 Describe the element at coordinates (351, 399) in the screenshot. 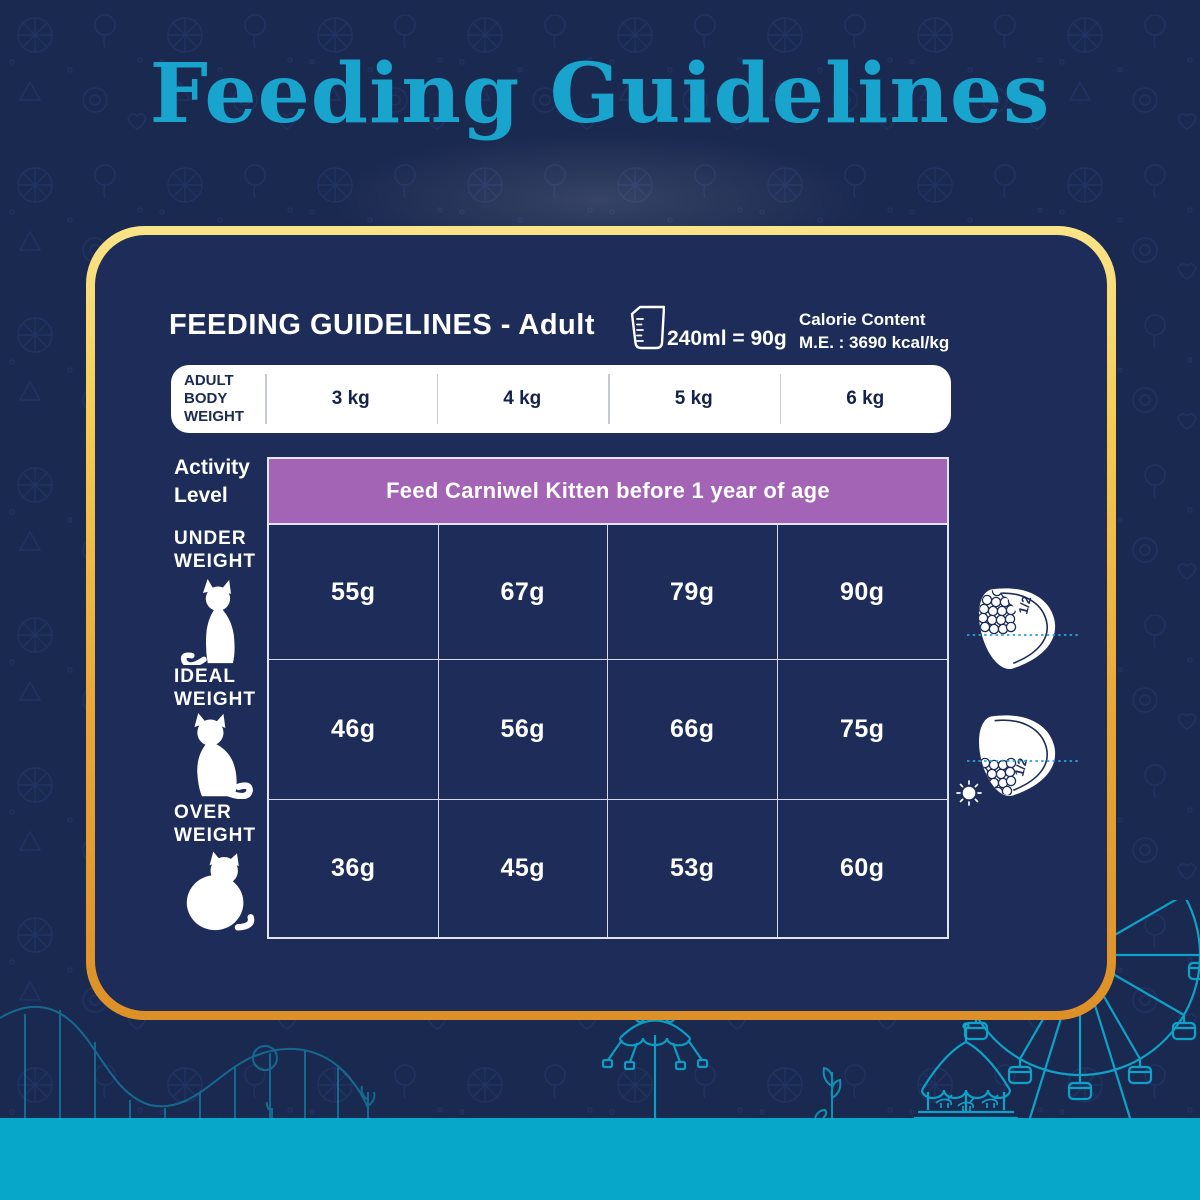

I see `weight-col-3kg: 3 kg` at that location.